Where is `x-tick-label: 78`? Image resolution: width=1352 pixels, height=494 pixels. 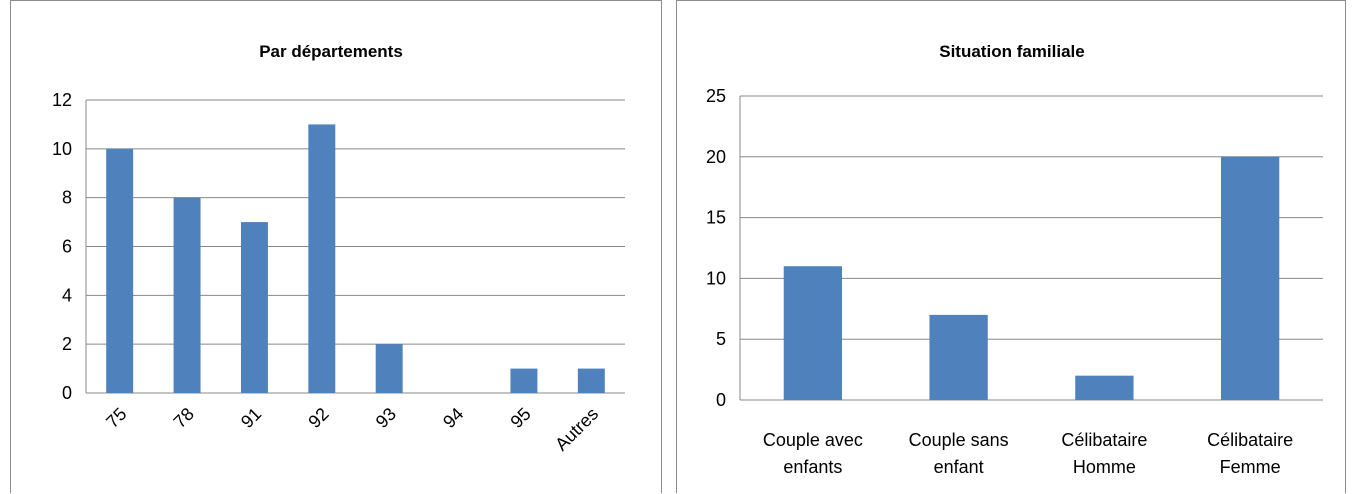
x-tick-label: 78 is located at coordinates (184, 418).